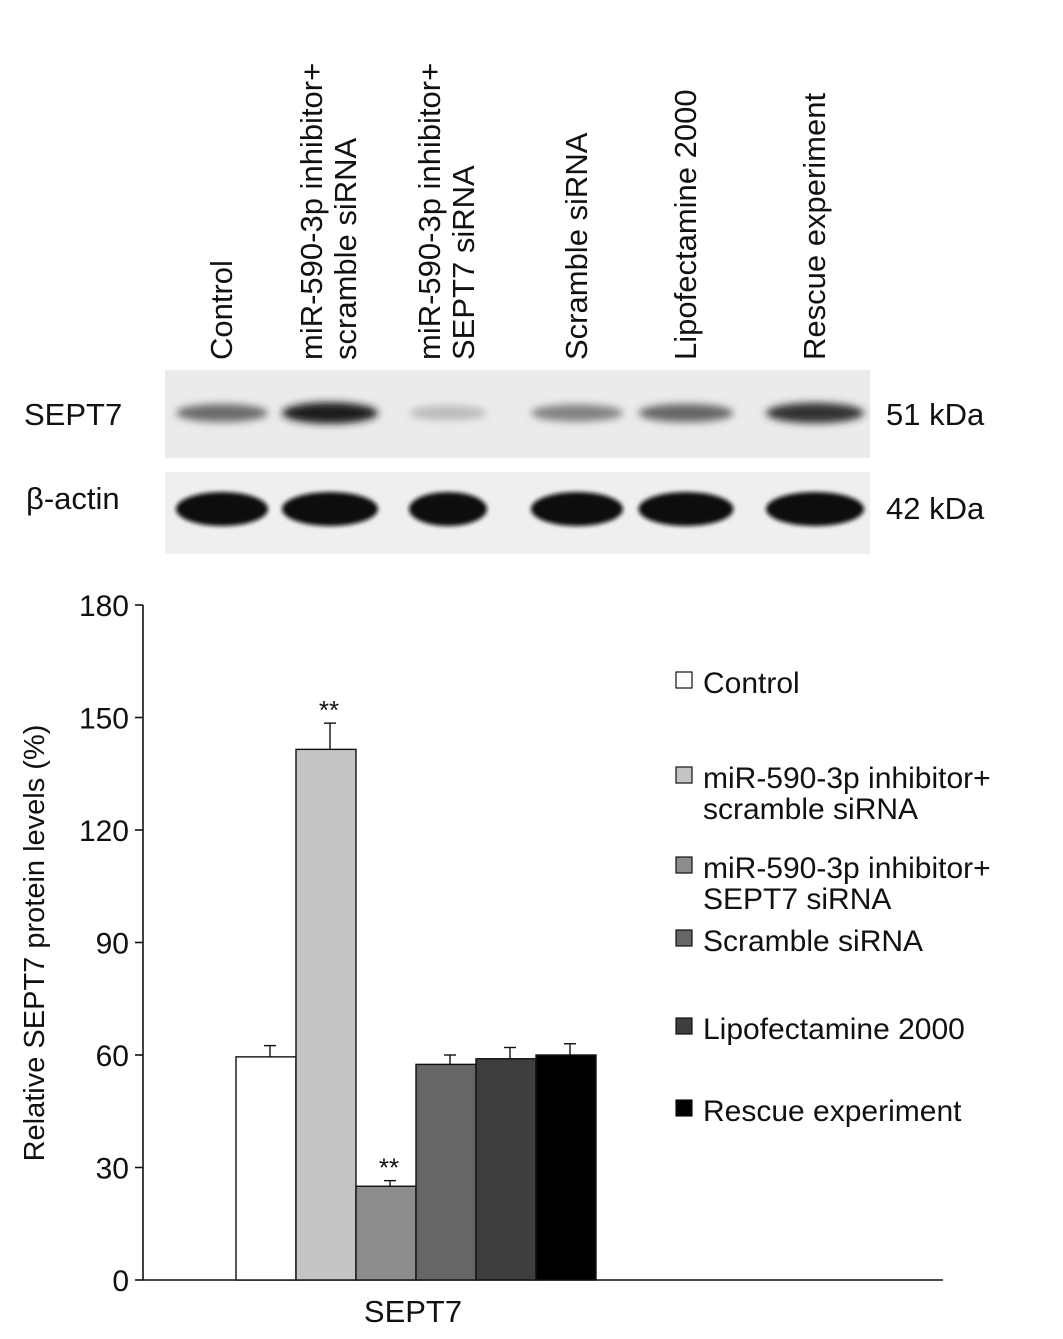  What do you see at coordinates (797, 899) in the screenshot?
I see `legend-label: SEPT7 siRNA` at bounding box center [797, 899].